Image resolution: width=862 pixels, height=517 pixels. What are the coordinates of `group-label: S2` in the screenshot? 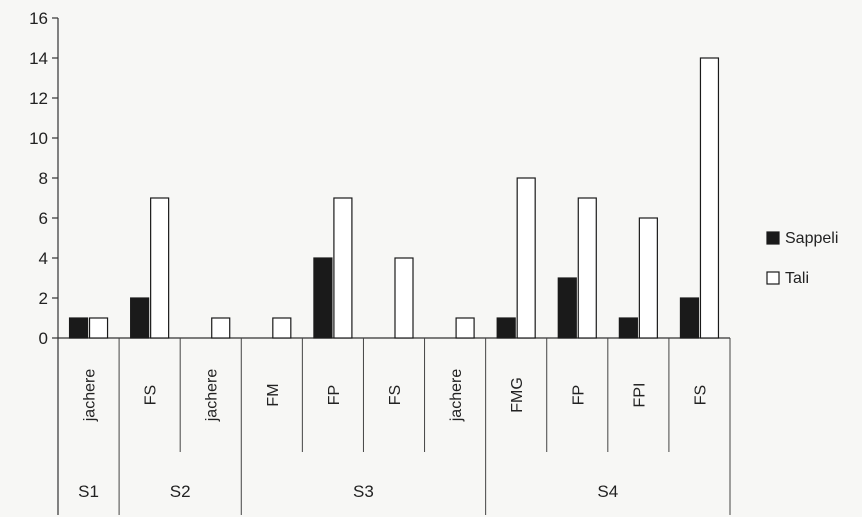 It's located at (180, 491).